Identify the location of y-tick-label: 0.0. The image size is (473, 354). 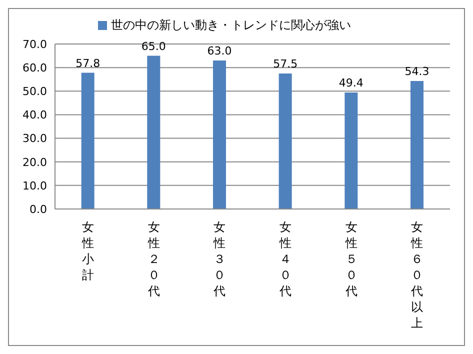
(38, 209).